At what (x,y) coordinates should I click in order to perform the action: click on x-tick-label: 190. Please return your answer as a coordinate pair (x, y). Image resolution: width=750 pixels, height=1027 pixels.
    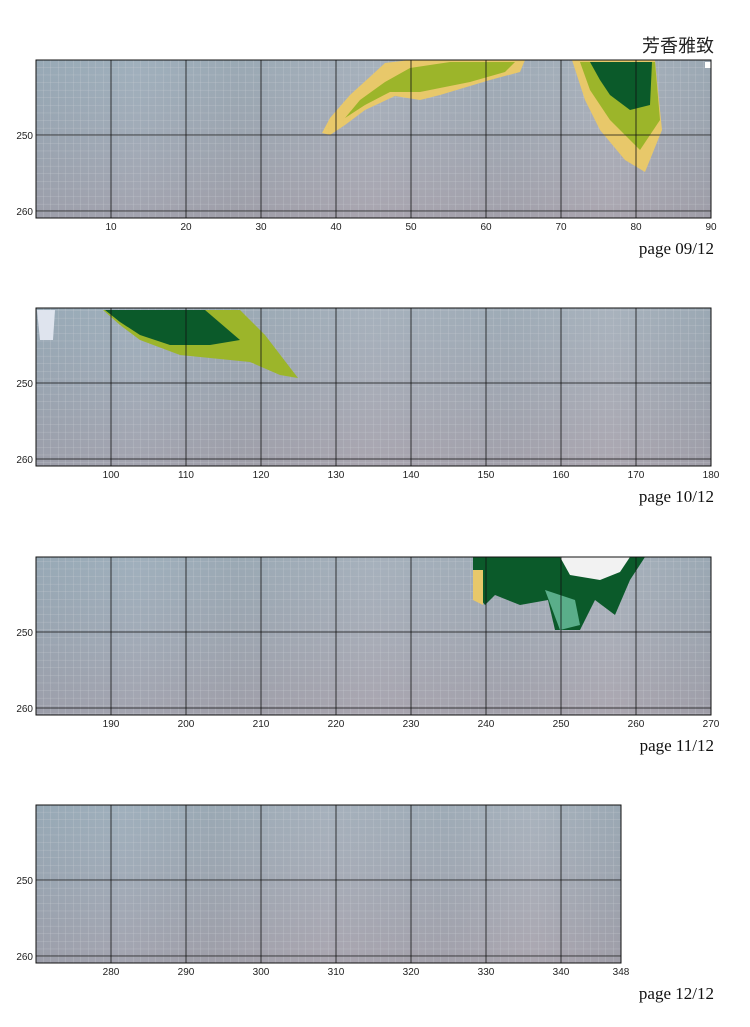
    Looking at the image, I should click on (111, 724).